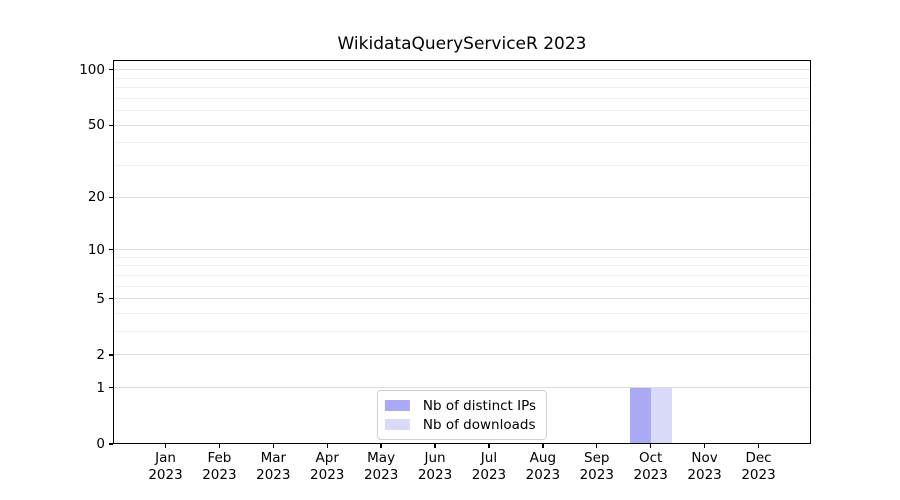 This screenshot has width=900, height=500. Describe the element at coordinates (758, 458) in the screenshot. I see `x-tick-label-line: Dec` at that location.